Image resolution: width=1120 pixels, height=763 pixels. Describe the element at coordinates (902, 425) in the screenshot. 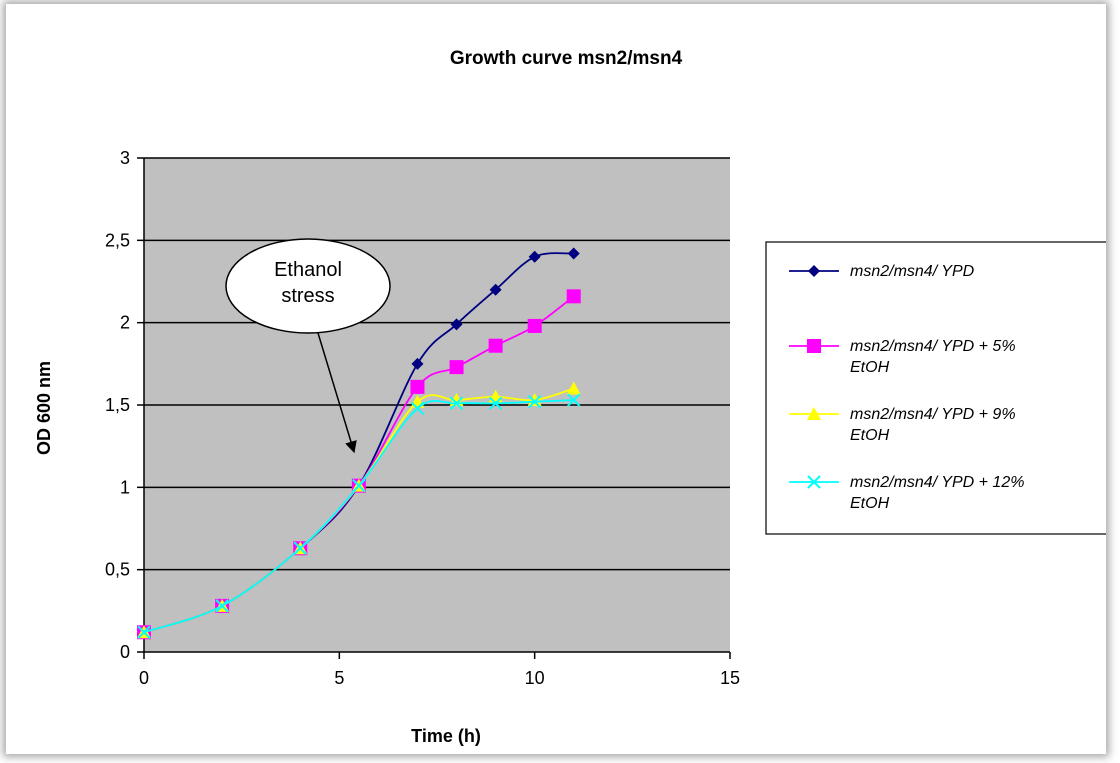

I see `legend-entry: msn2/msn4/ YPD + 9% EtOH` at that location.